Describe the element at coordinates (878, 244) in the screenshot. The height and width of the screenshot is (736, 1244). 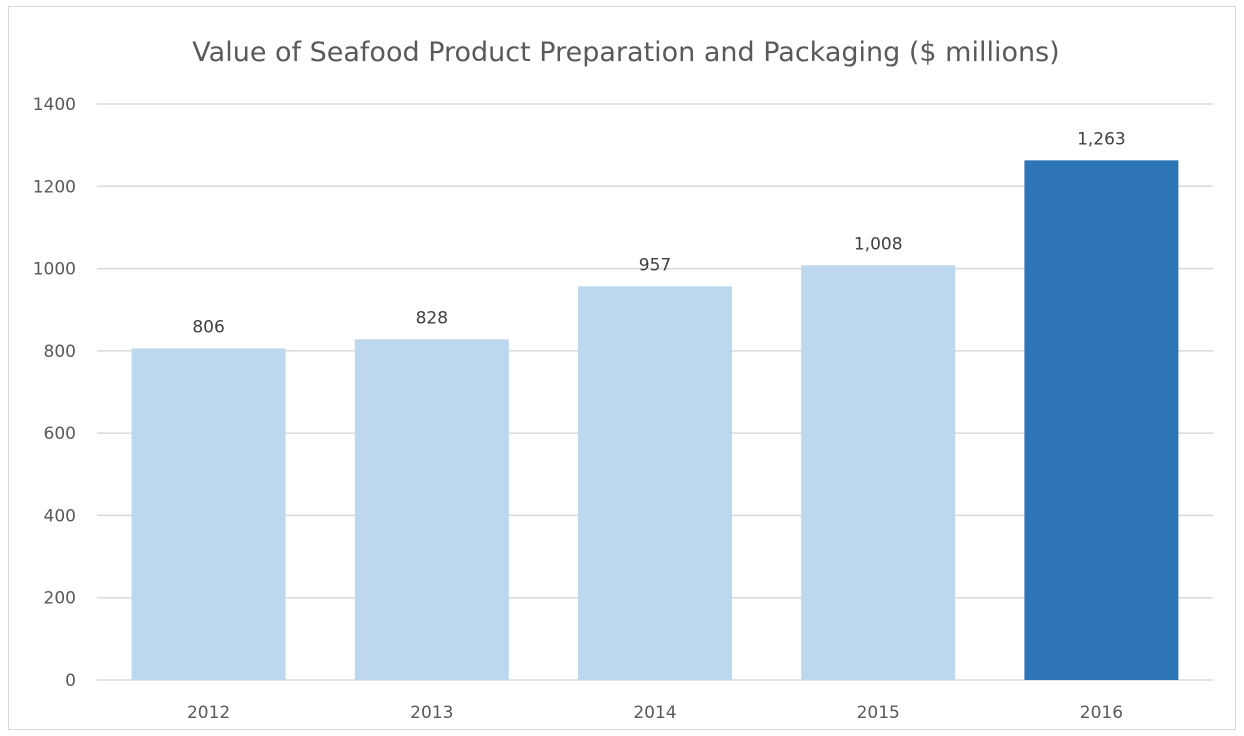
I see `data-label-2015: 1,008` at that location.